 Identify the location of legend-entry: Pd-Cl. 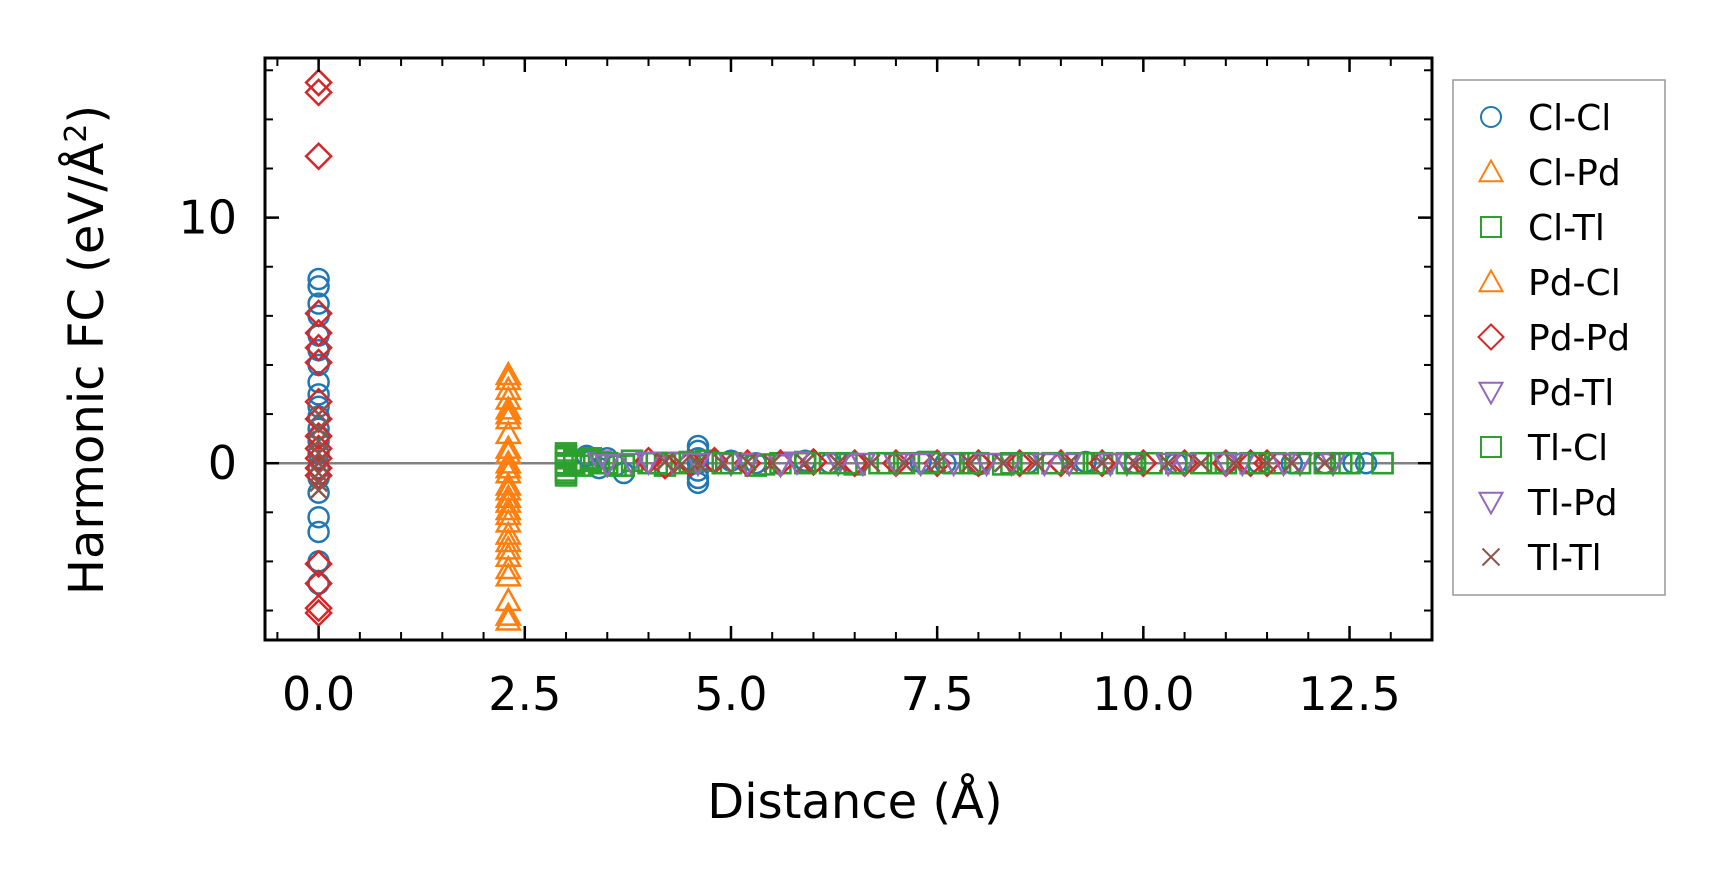
(1549, 283).